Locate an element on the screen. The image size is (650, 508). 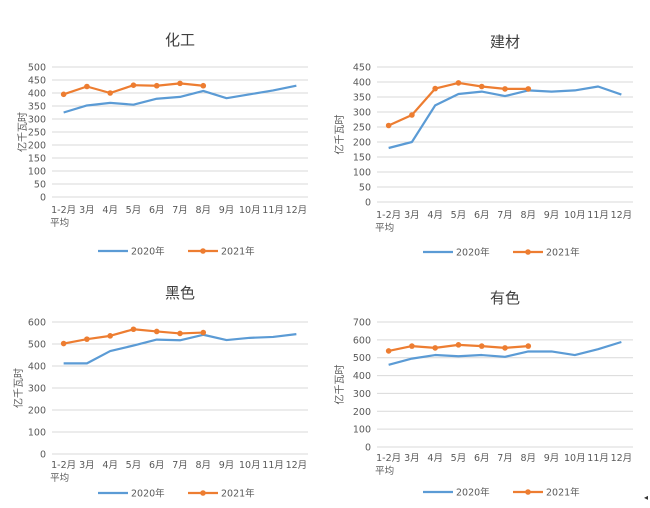
y-tick-label: 150 is located at coordinates (362, 158).